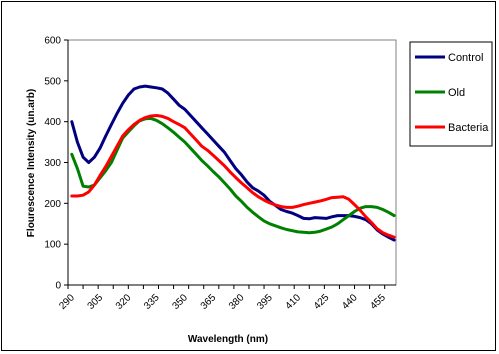 This screenshot has width=499, height=354. What do you see at coordinates (52, 163) in the screenshot?
I see `y-tick-label: 300` at bounding box center [52, 163].